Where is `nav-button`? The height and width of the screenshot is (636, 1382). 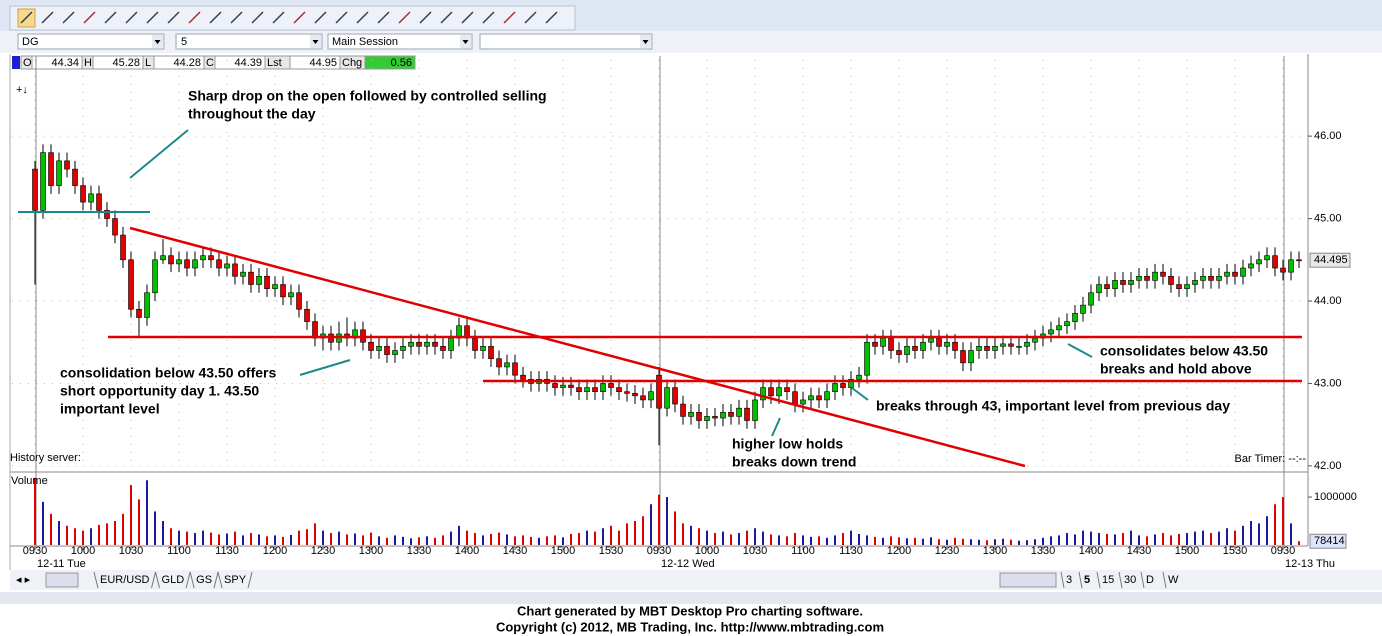 nav-button is located at coordinates (62, 580).